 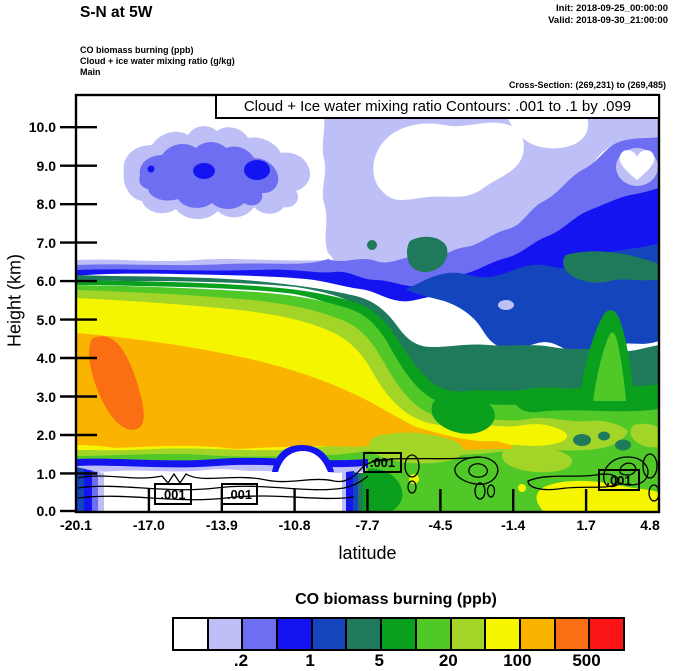 What do you see at coordinates (217, 173) in the screenshot?
I see `cloud-blob-southwest` at bounding box center [217, 173].